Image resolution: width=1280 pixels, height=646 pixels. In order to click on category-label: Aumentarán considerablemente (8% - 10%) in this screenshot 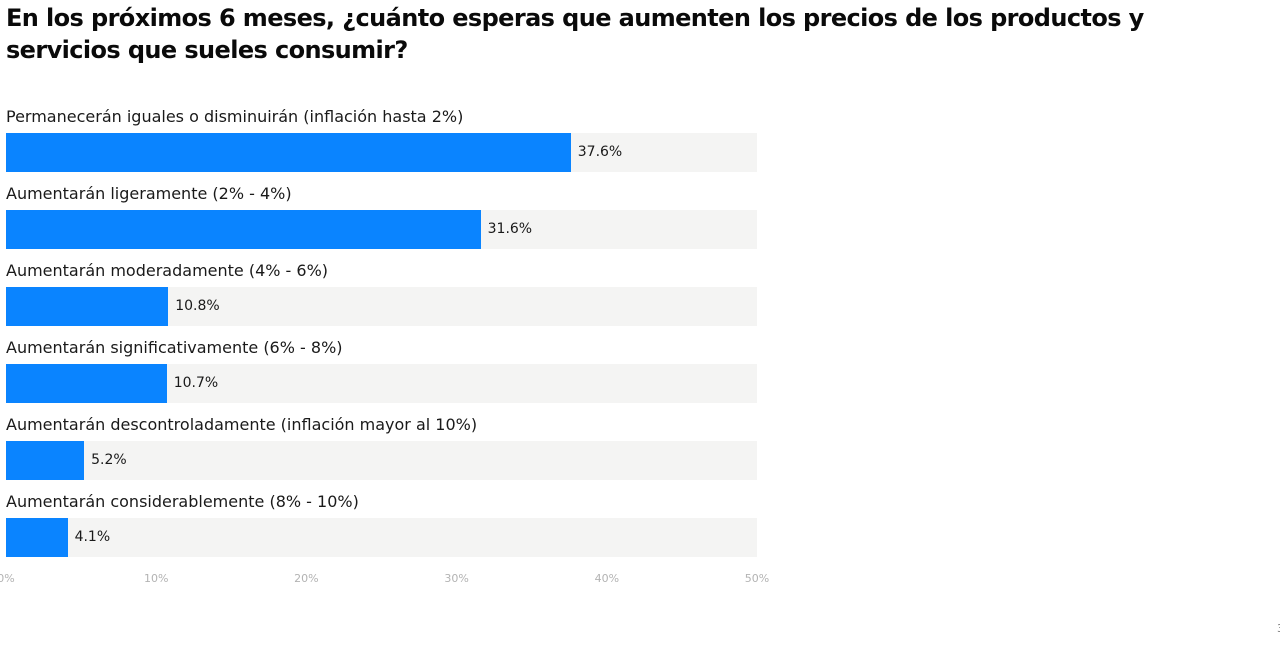, I will do `click(182, 501)`.